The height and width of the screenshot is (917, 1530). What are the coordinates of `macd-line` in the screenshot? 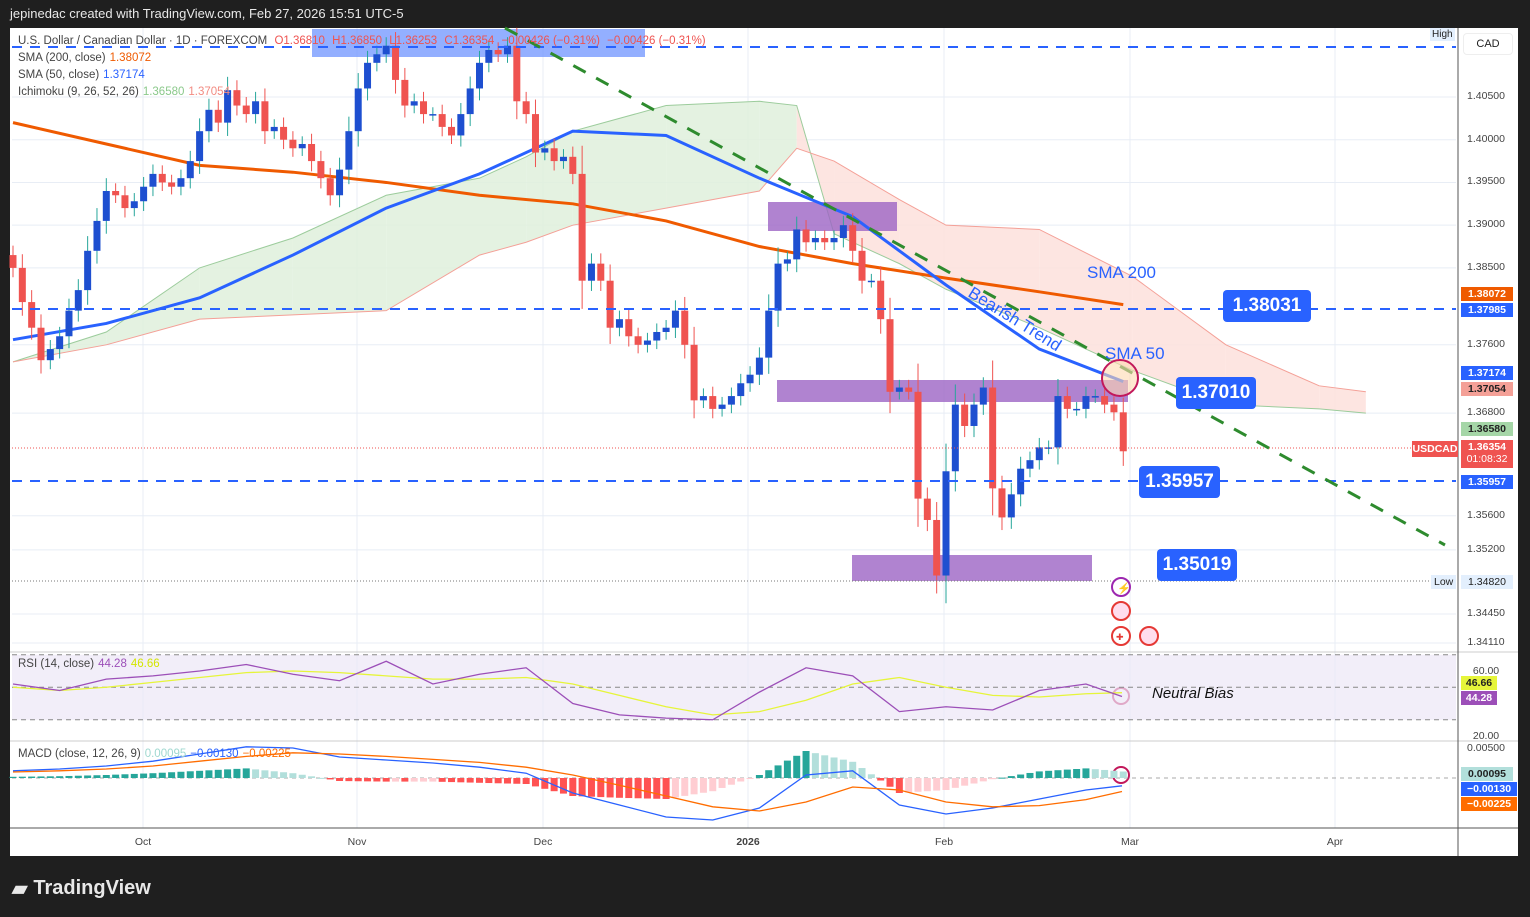 It's located at (567, 783).